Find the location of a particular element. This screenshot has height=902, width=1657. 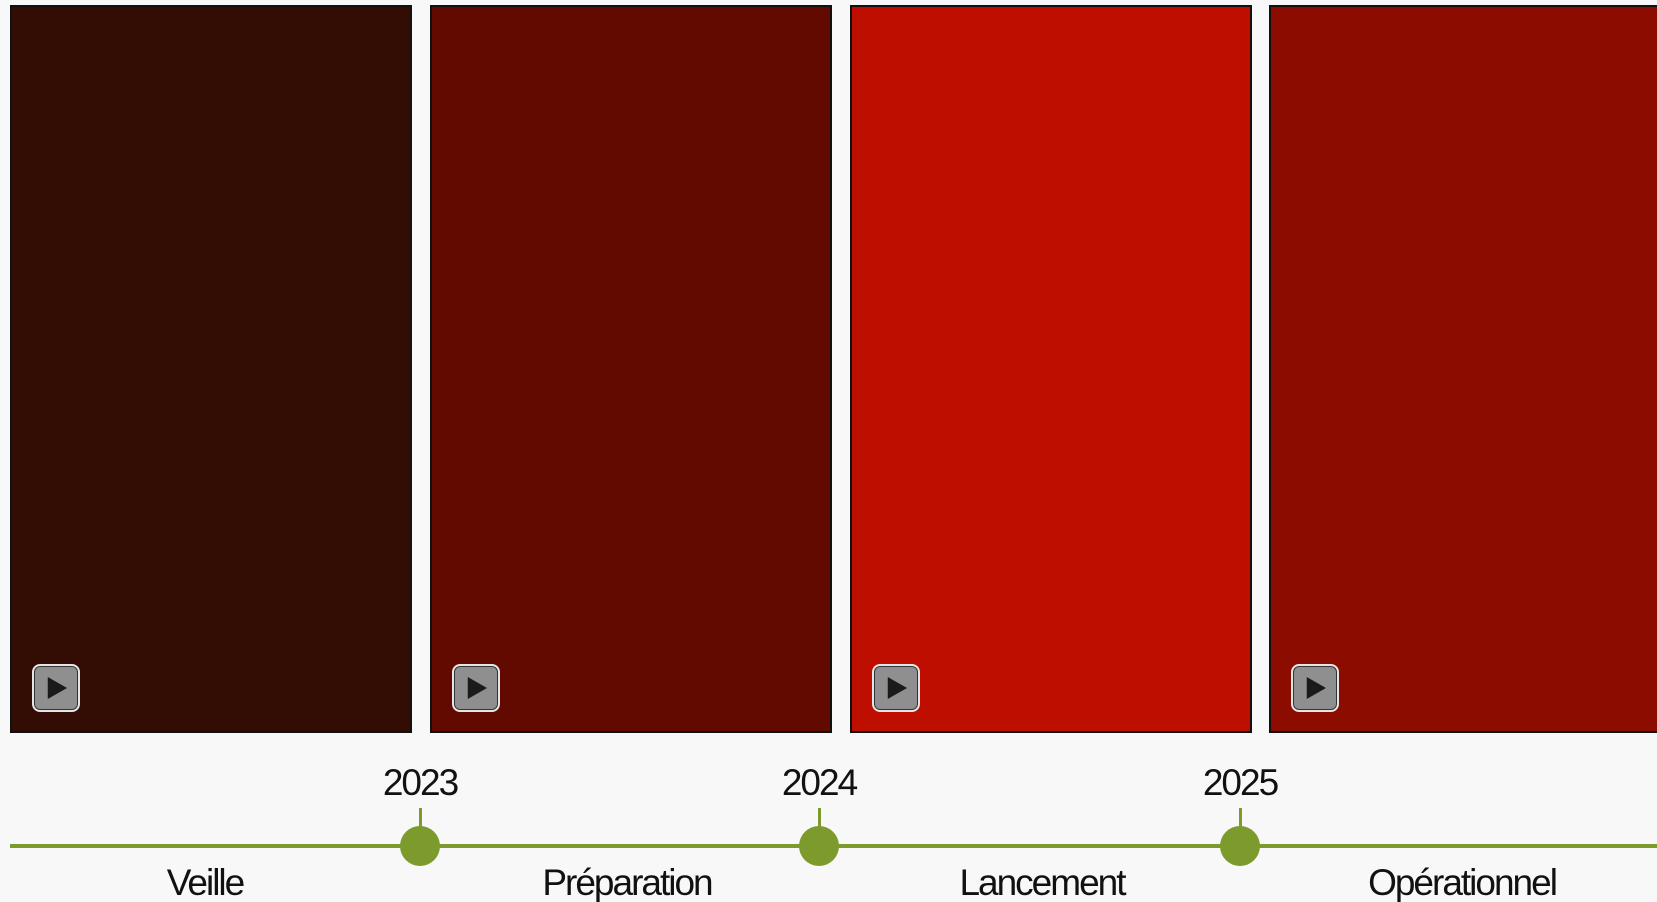

phase-label-lancement: Lancement is located at coordinates (1042, 882).